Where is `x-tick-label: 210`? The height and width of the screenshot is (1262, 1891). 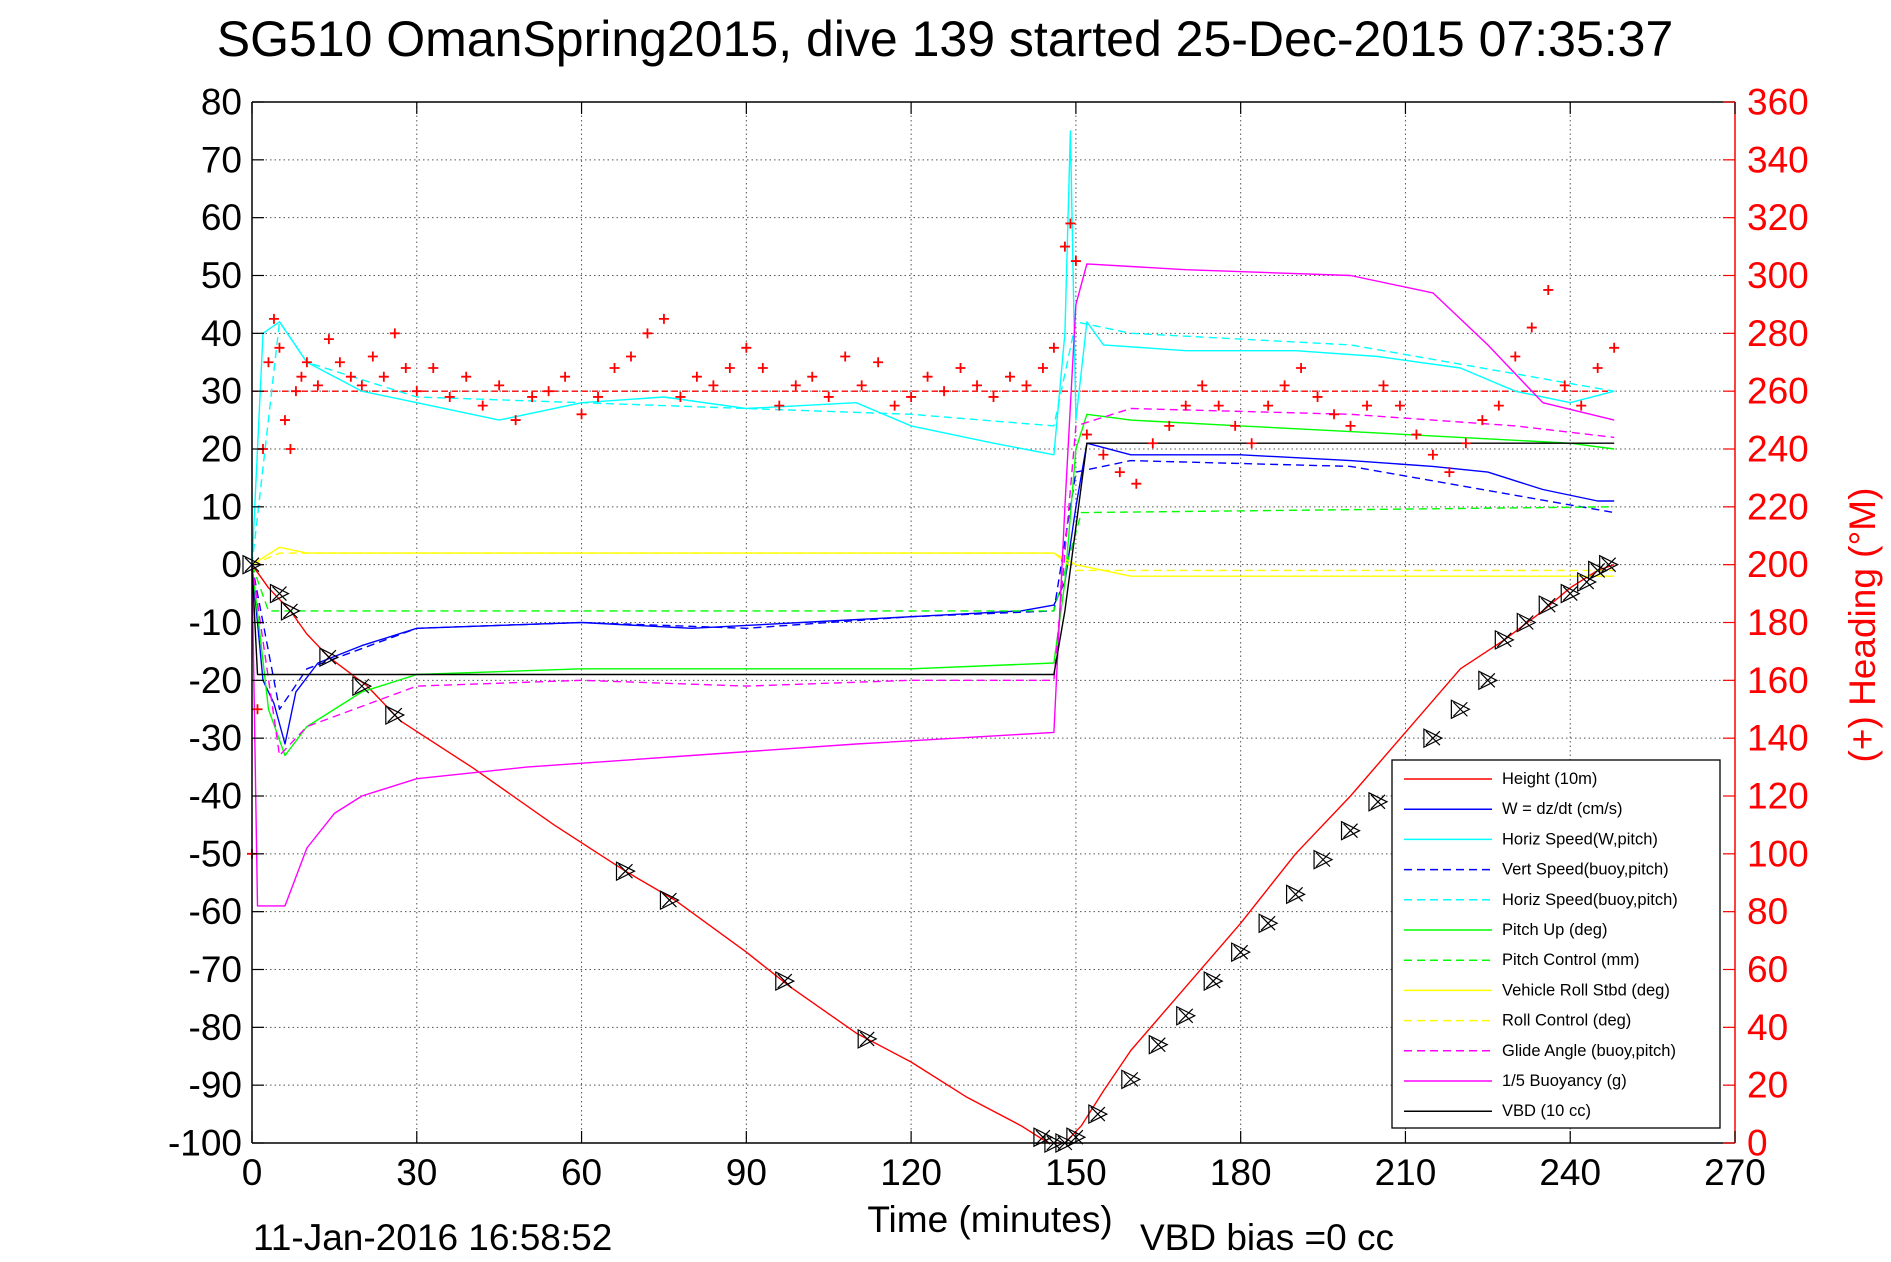
x-tick-label: 210 is located at coordinates (1406, 1172).